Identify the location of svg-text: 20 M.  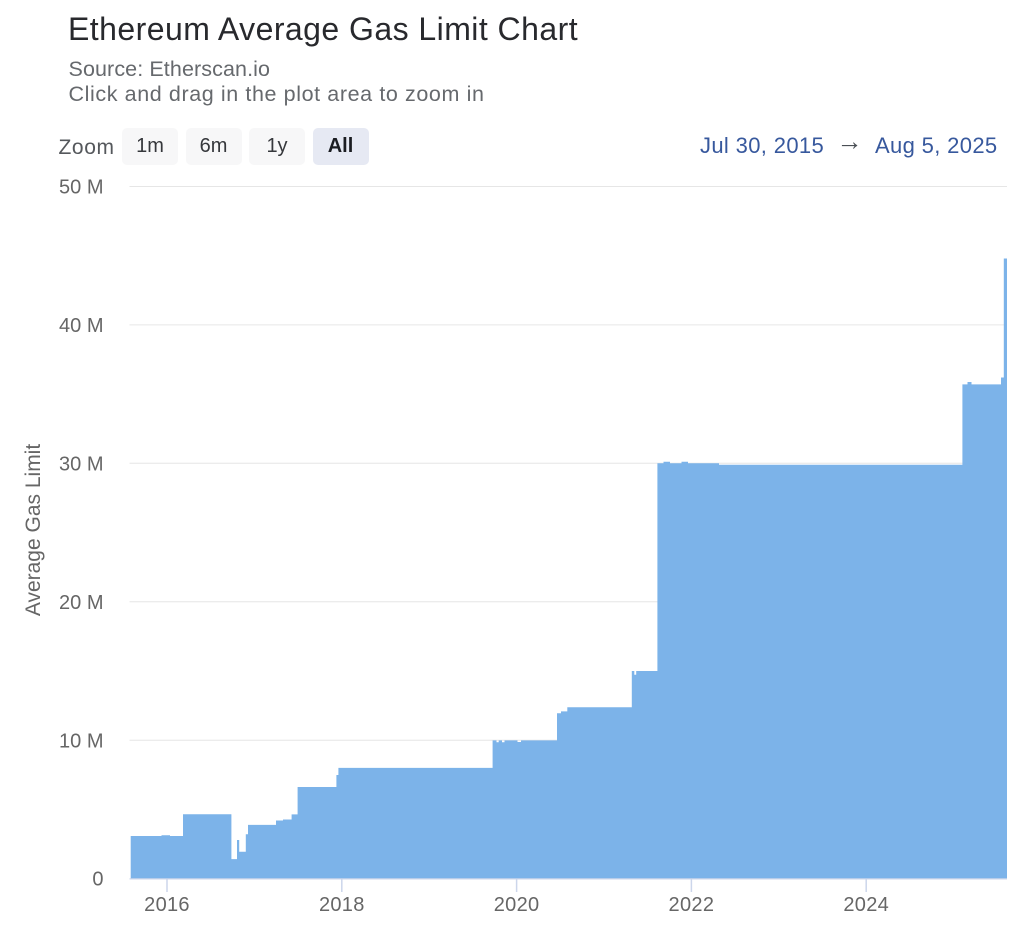
(81, 603).